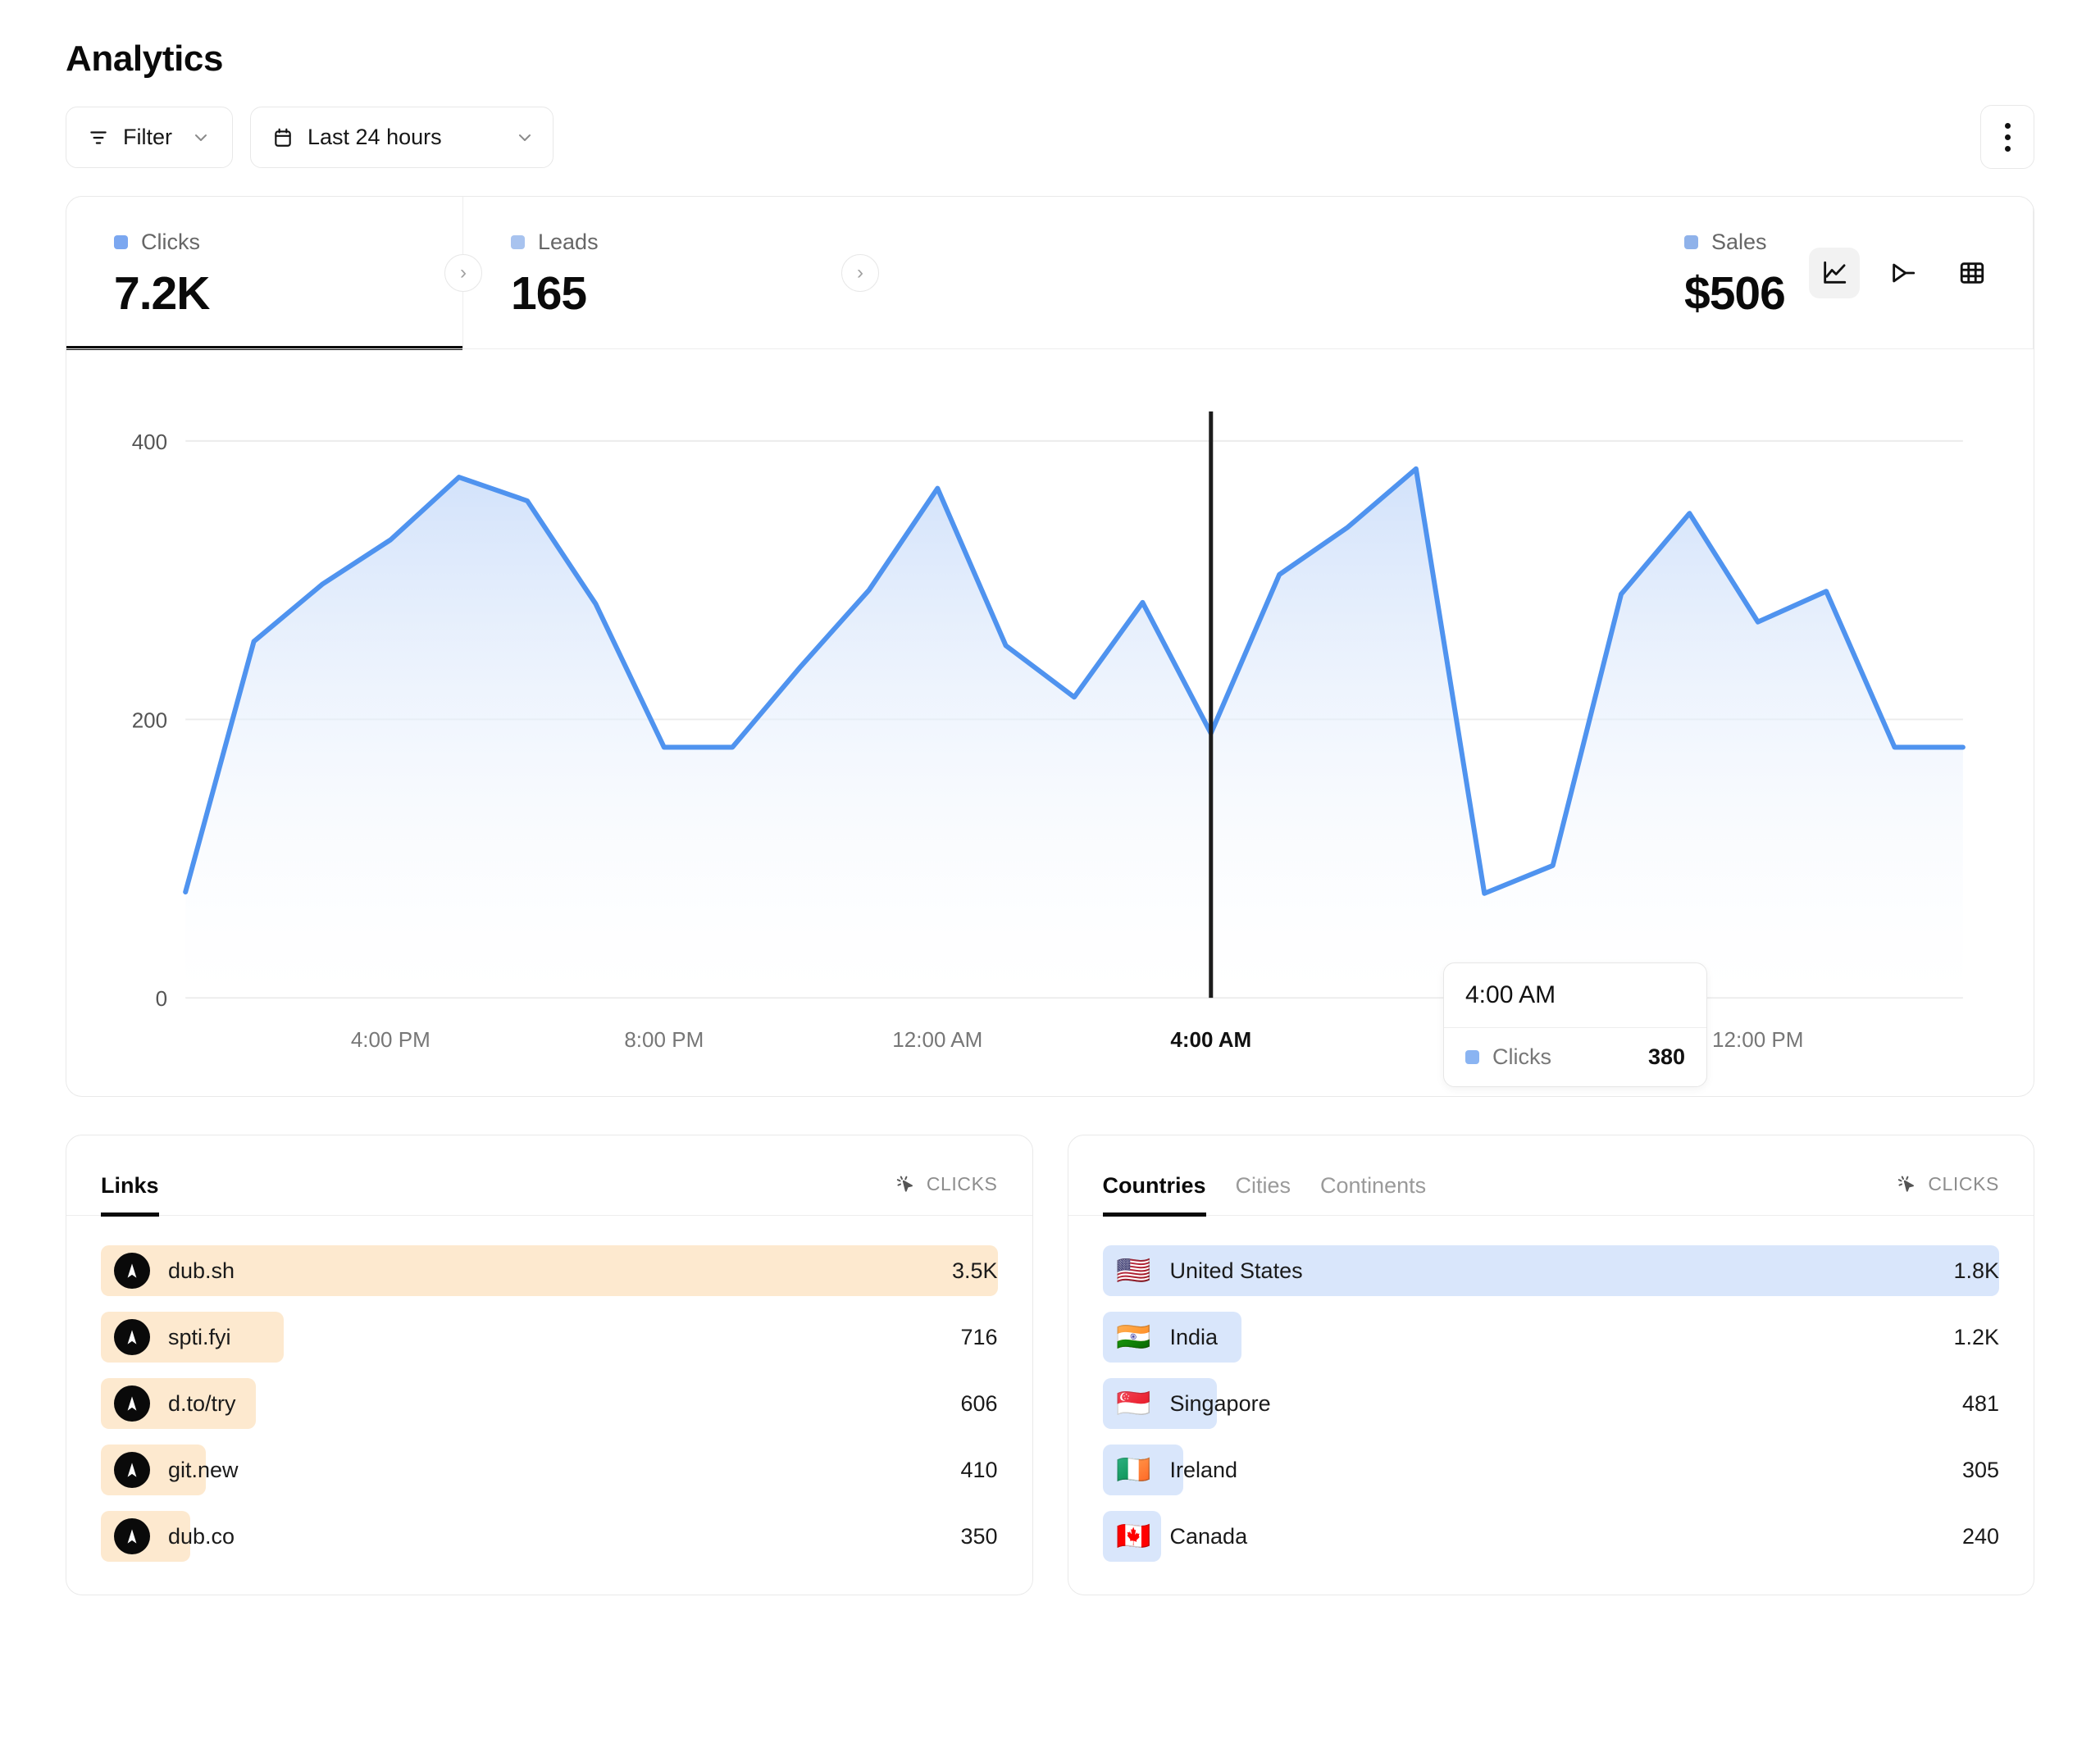  I want to click on row-label: spti.fyi, so click(199, 1336).